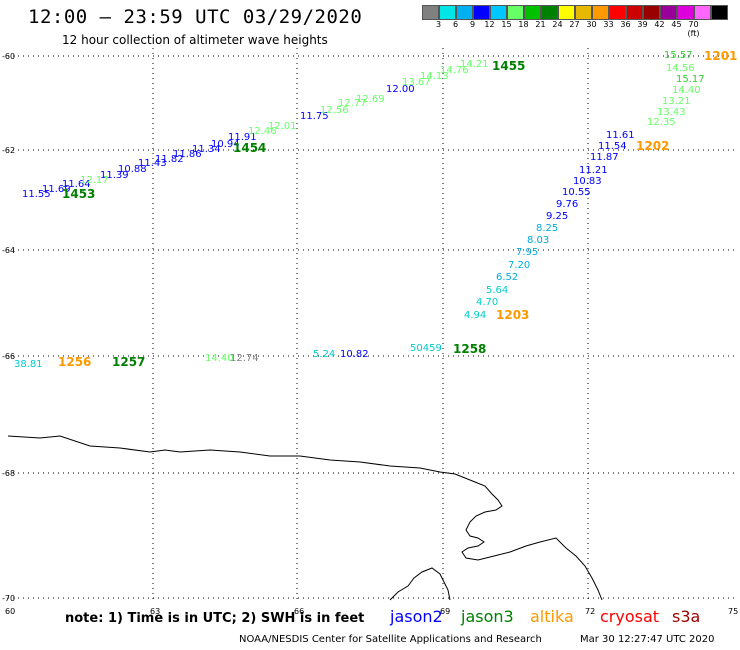 This screenshot has height=650, width=740. What do you see at coordinates (671, 112) in the screenshot?
I see `wave-height-label: 13.43` at bounding box center [671, 112].